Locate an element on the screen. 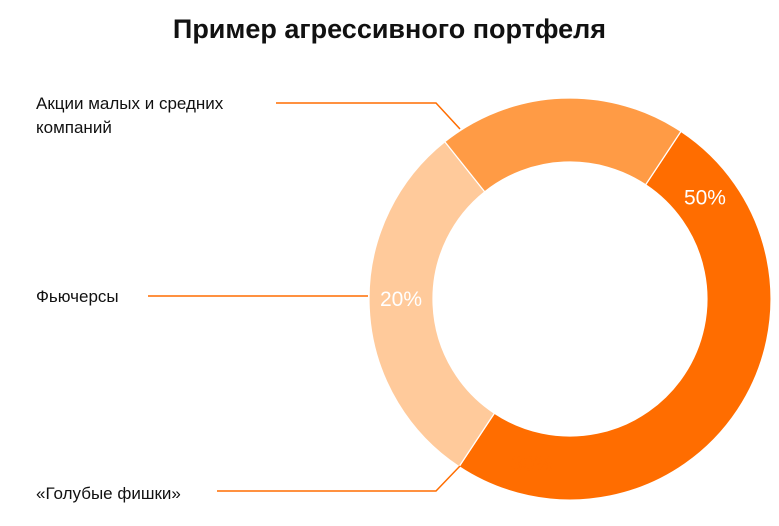 The width and height of the screenshot is (779, 526). value-label-blue-chips: 30% is located at coordinates (532, 464).